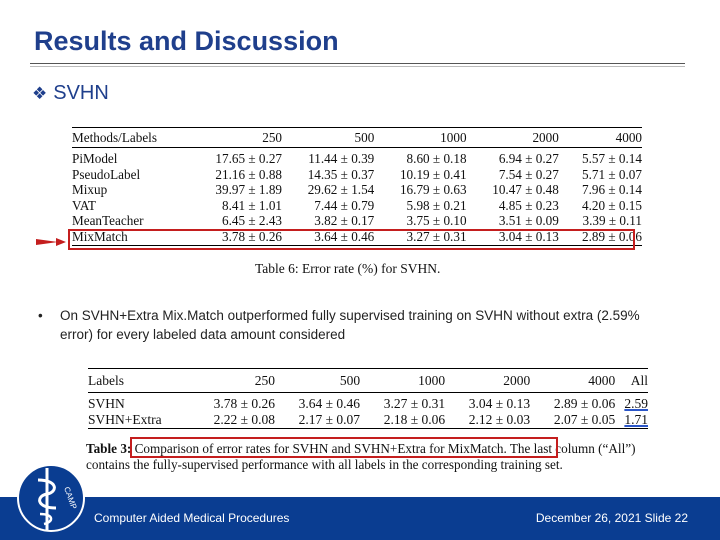 The height and width of the screenshot is (540, 720). I want to click on header-cell: Methods/Labels, so click(114, 137).